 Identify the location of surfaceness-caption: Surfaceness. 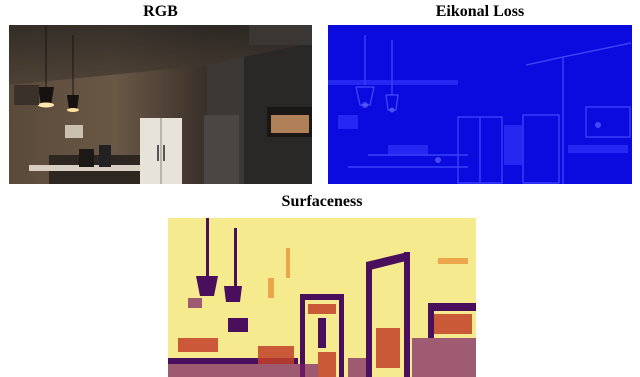
(322, 201).